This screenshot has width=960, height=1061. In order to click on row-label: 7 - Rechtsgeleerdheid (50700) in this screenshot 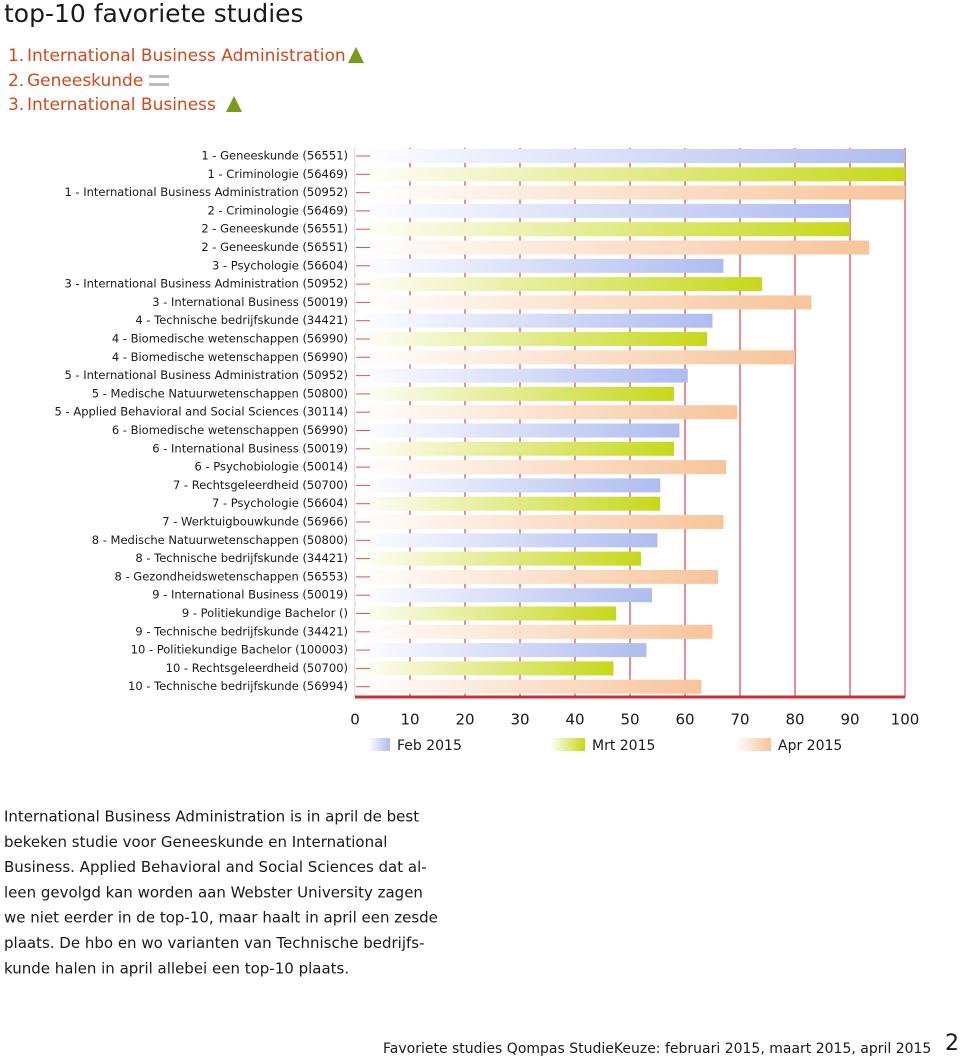, I will do `click(260, 485)`.